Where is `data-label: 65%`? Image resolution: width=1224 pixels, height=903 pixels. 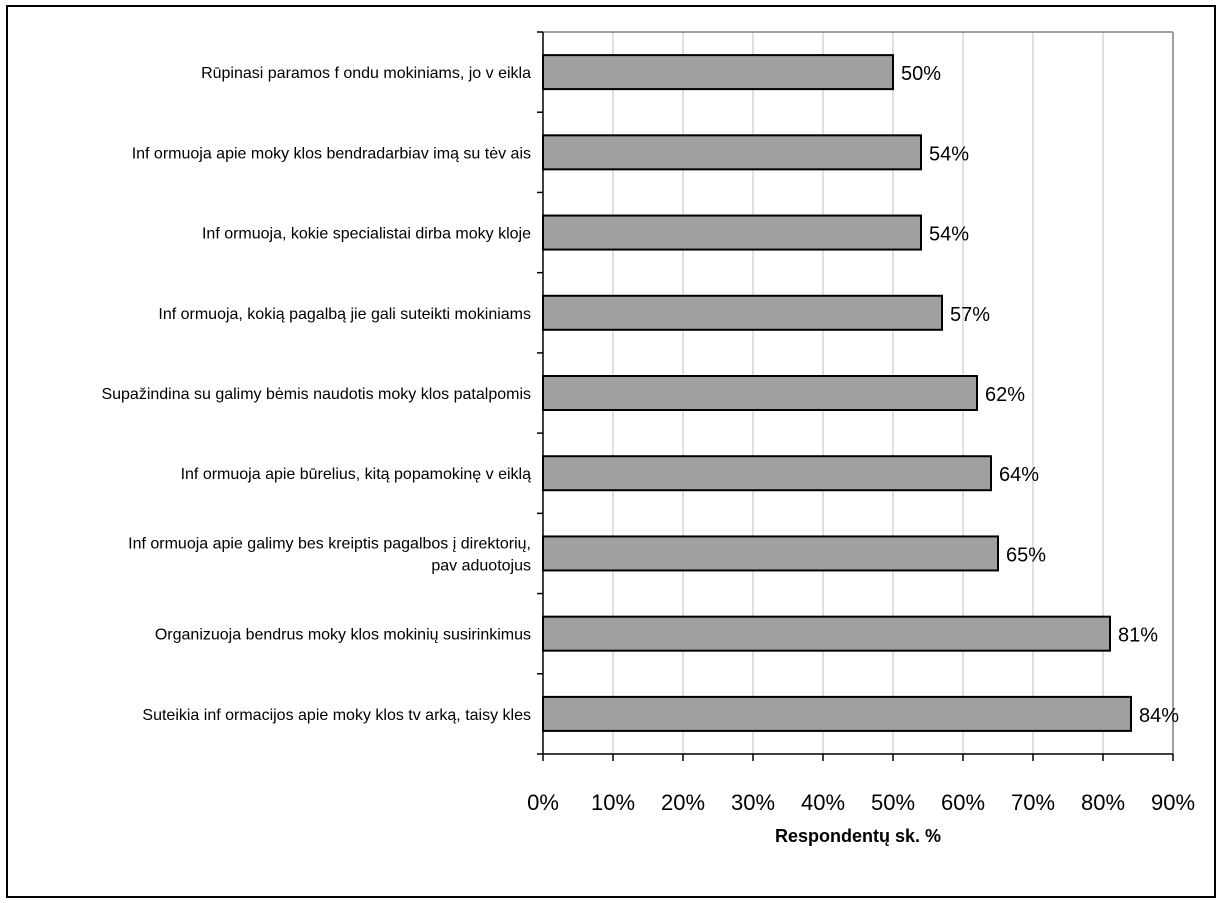
data-label: 65% is located at coordinates (1026, 555).